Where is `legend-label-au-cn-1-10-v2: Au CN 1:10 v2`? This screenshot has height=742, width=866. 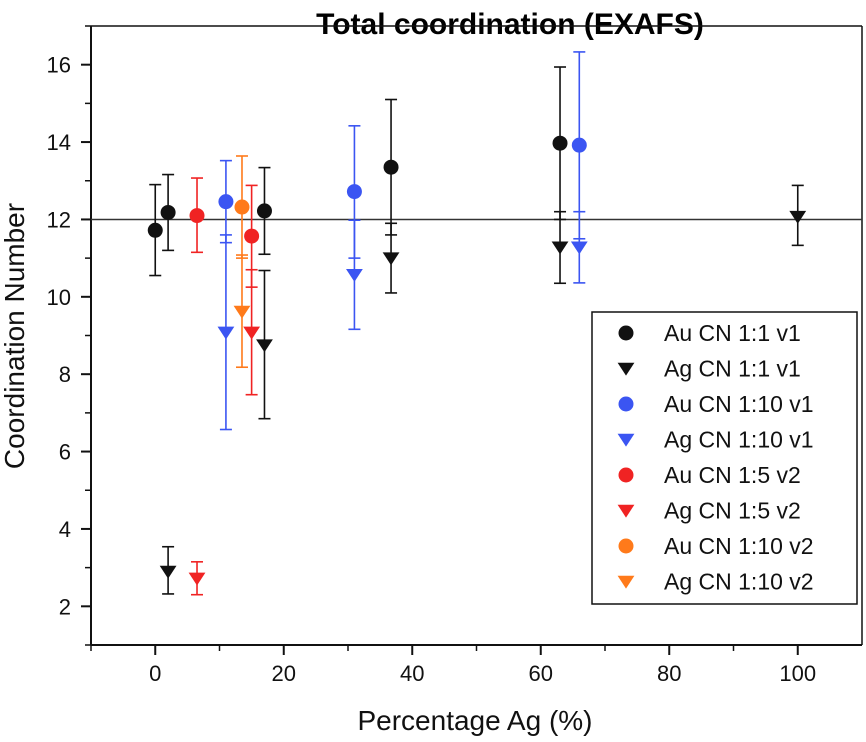
legend-label-au-cn-1-10-v2: Au CN 1:10 v2 is located at coordinates (739, 546).